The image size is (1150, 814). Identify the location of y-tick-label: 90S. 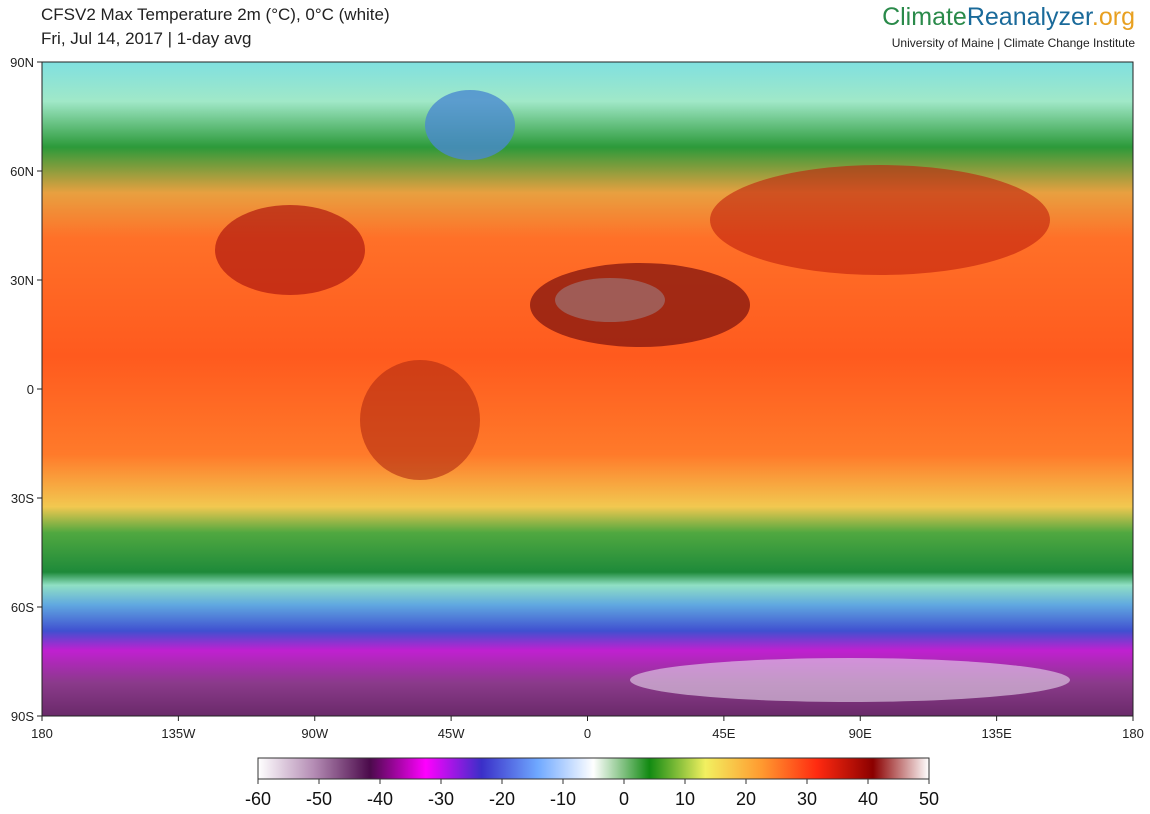
(22, 716).